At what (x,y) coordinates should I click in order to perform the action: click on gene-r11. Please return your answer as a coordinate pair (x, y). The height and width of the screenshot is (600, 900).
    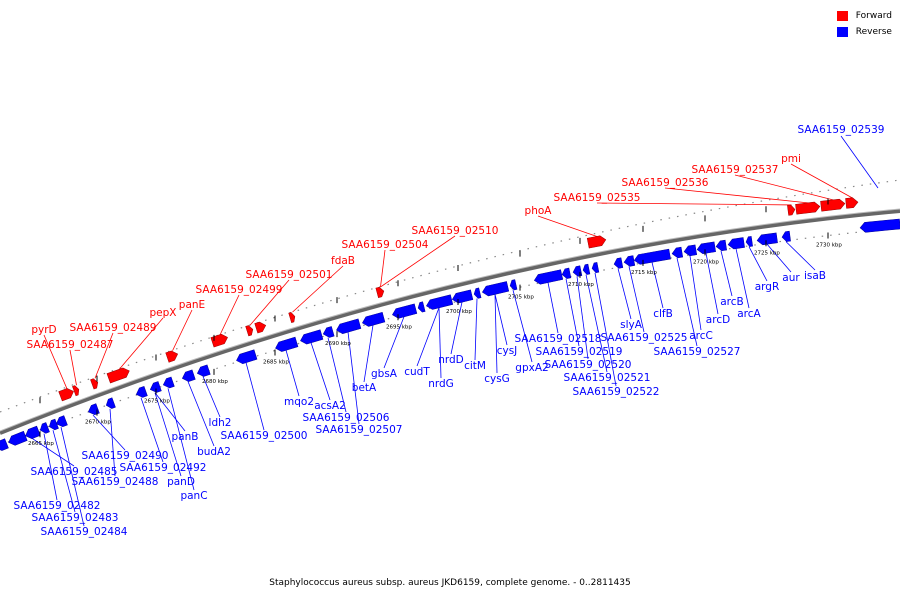
    Looking at the image, I should click on (188, 376).